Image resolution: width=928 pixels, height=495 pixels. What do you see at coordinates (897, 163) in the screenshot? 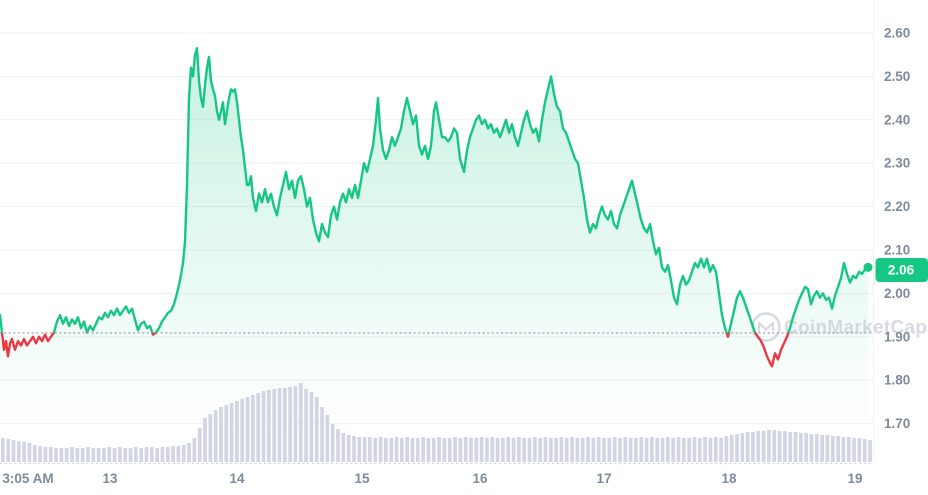
I see `y-axis-tick-label: 2.30` at bounding box center [897, 163].